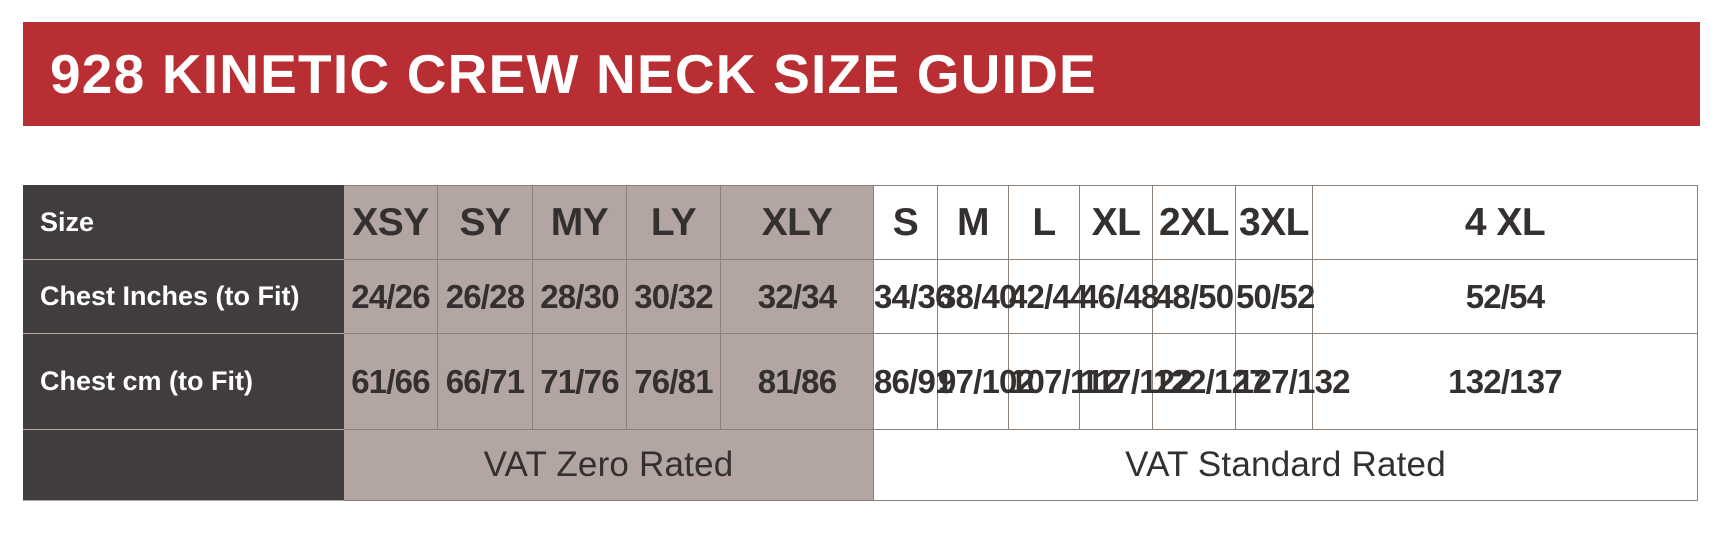 The height and width of the screenshot is (541, 1721). What do you see at coordinates (579, 222) in the screenshot?
I see `cell-youth-size-my: MY` at bounding box center [579, 222].